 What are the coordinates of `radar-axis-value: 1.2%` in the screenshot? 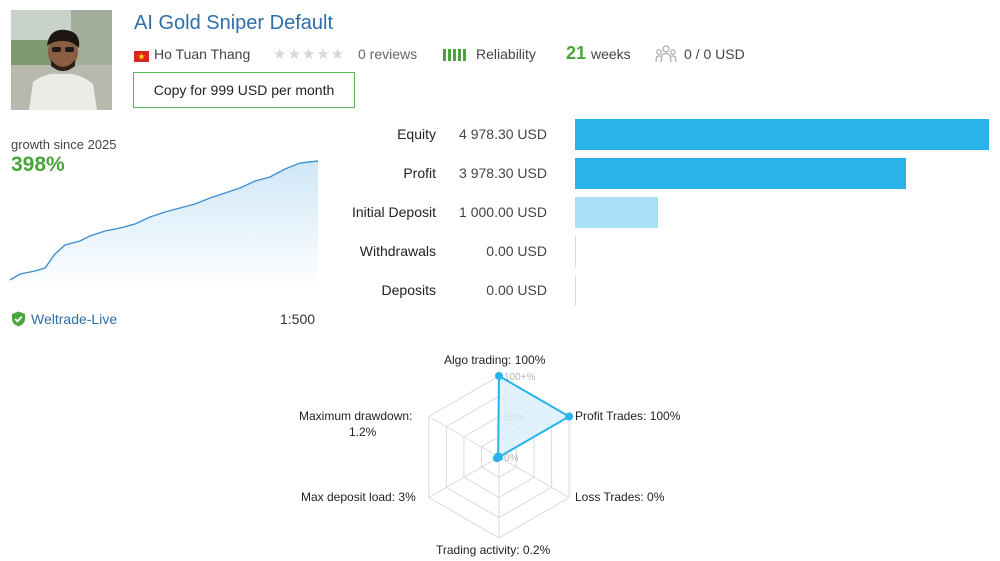 It's located at (363, 432).